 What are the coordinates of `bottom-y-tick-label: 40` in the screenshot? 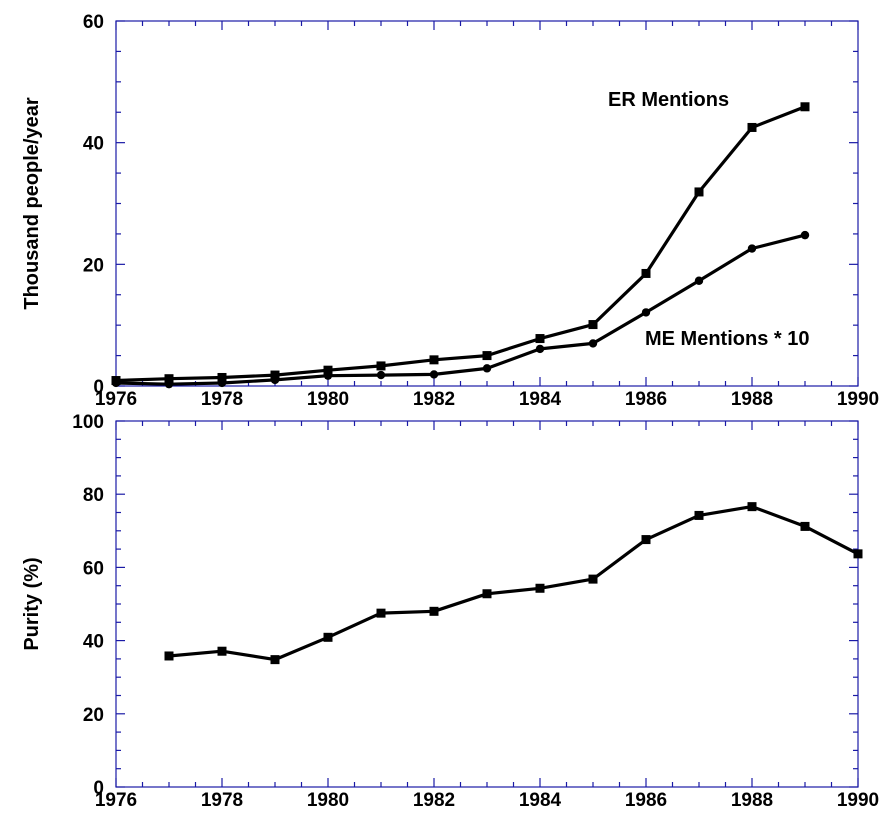 It's located at (93, 642).